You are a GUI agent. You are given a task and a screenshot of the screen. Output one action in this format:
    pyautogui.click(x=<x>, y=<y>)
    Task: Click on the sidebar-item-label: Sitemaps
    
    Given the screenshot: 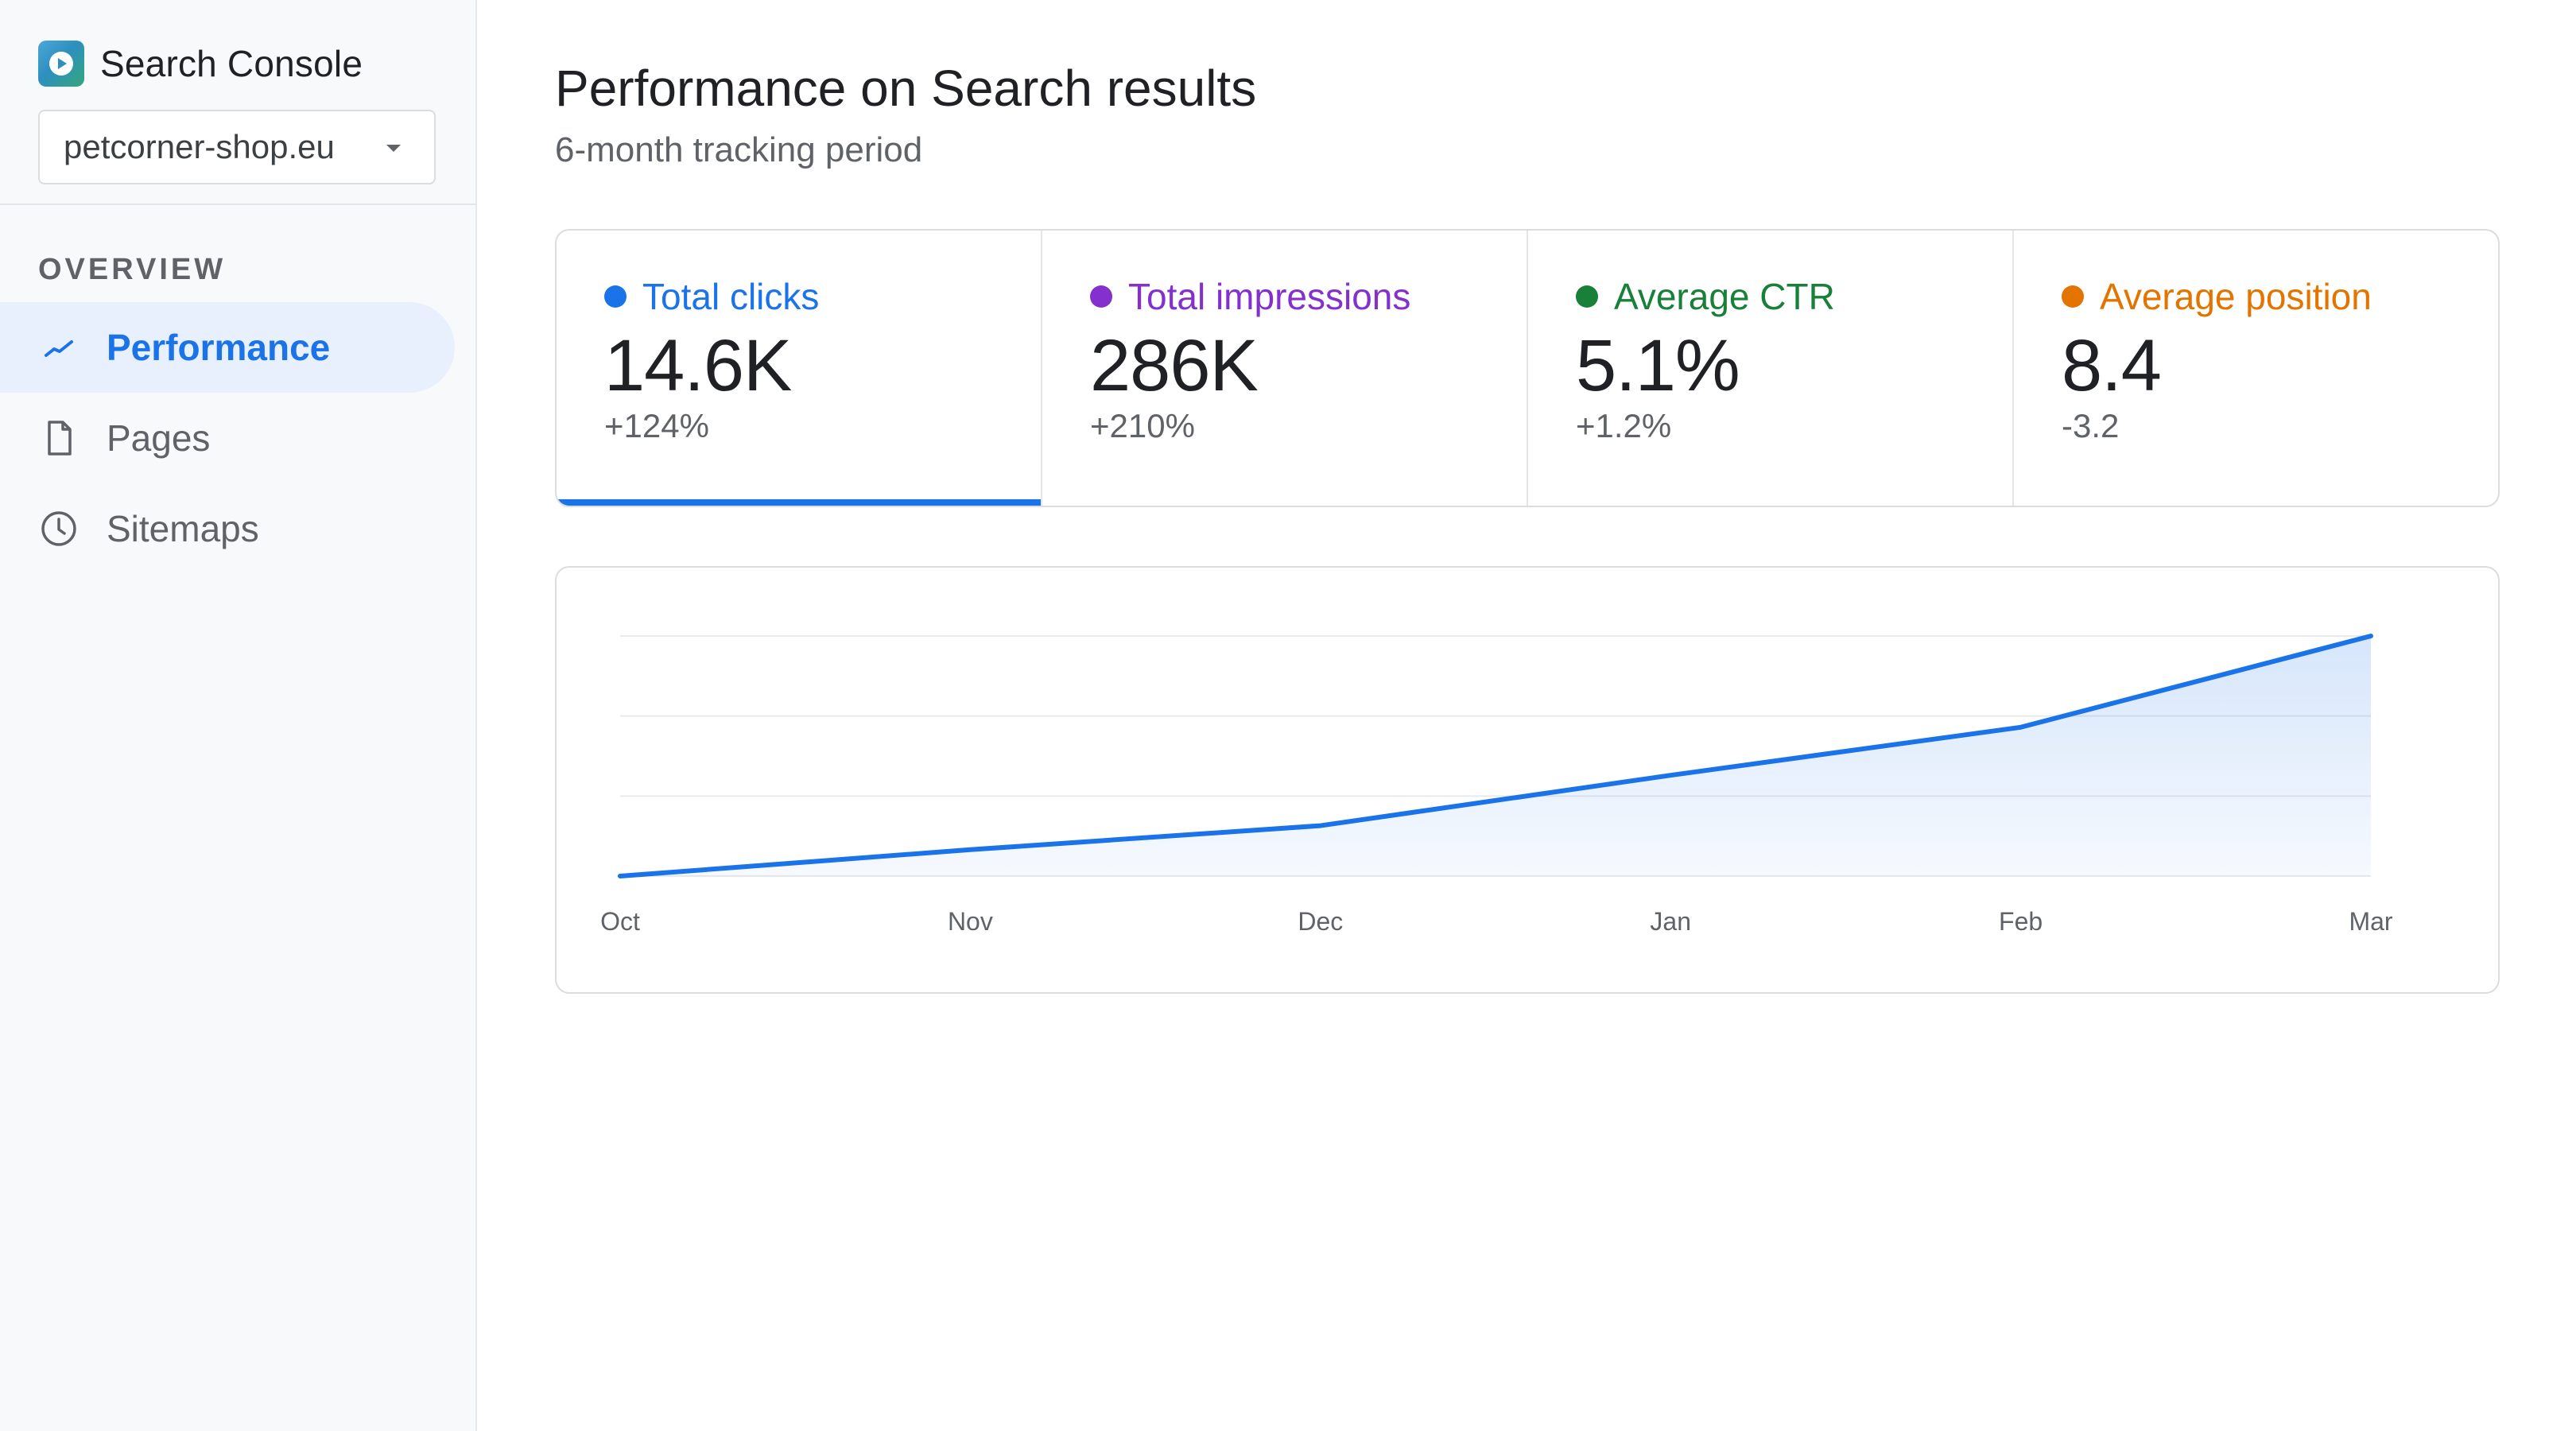 What is the action you would take?
    pyautogui.click(x=183, y=528)
    